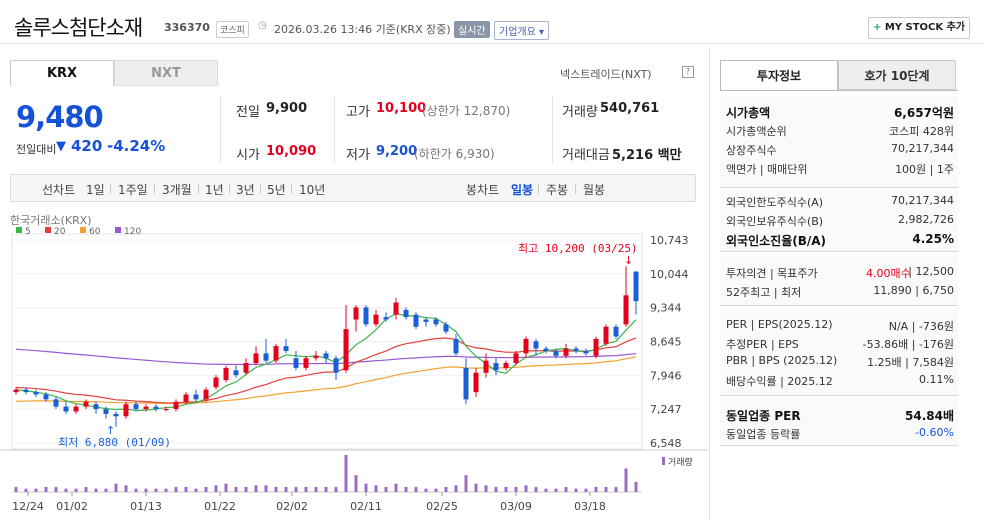 The height and width of the screenshot is (520, 984). Describe the element at coordinates (666, 375) in the screenshot. I see `y-tick-label: 7,946` at that location.